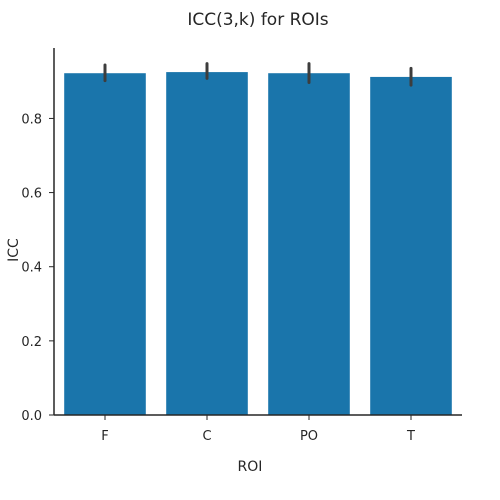 This screenshot has height=500, width=500. Describe the element at coordinates (410, 436) in the screenshot. I see `x-tick-label-t: T` at that location.